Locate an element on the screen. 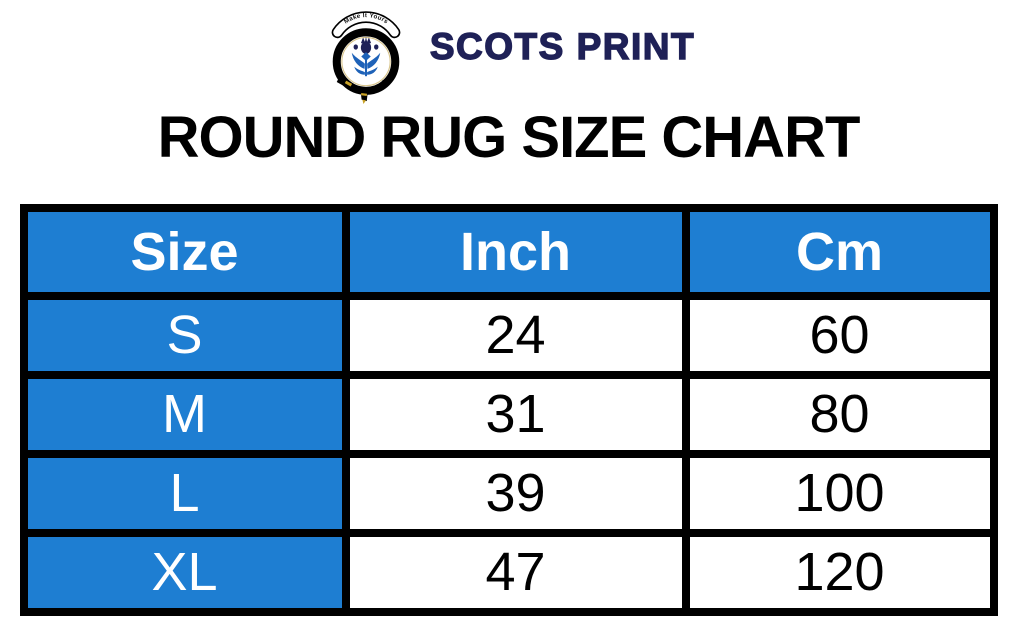 The image size is (1017, 640). column-header-size: Size is located at coordinates (184, 251).